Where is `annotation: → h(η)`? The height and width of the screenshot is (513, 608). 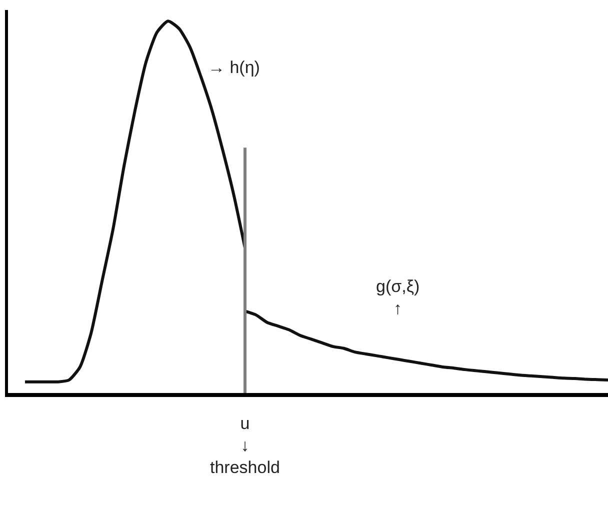
annotation: → h(η) is located at coordinates (234, 67).